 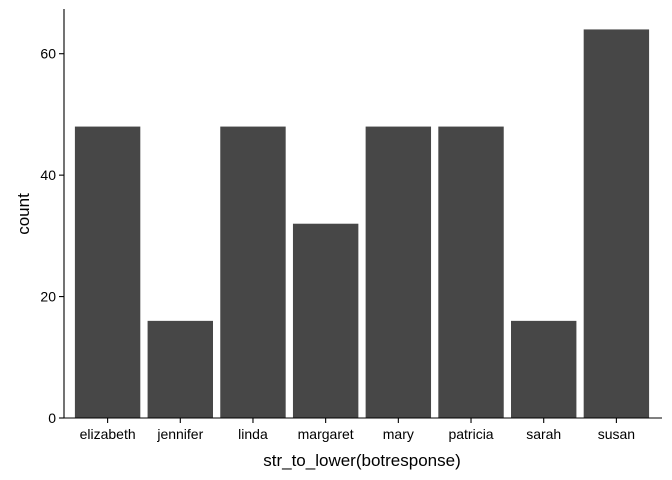 What do you see at coordinates (616, 224) in the screenshot?
I see `bar-susan` at bounding box center [616, 224].